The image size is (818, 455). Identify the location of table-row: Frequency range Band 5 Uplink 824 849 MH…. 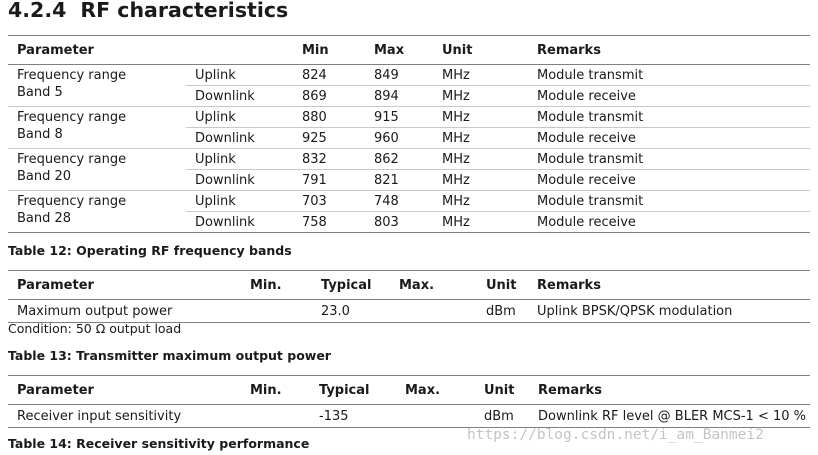
(409, 83).